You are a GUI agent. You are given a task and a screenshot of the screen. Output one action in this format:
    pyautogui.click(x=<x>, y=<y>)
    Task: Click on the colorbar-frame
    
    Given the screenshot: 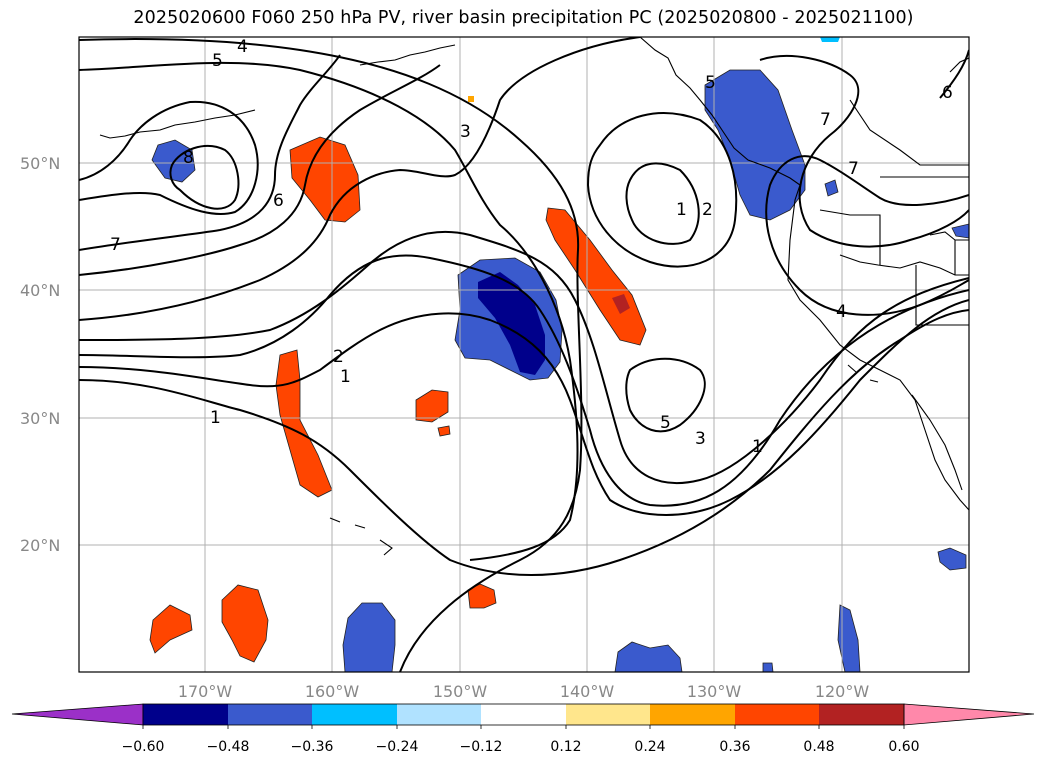 What is the action you would take?
    pyautogui.click(x=523, y=714)
    